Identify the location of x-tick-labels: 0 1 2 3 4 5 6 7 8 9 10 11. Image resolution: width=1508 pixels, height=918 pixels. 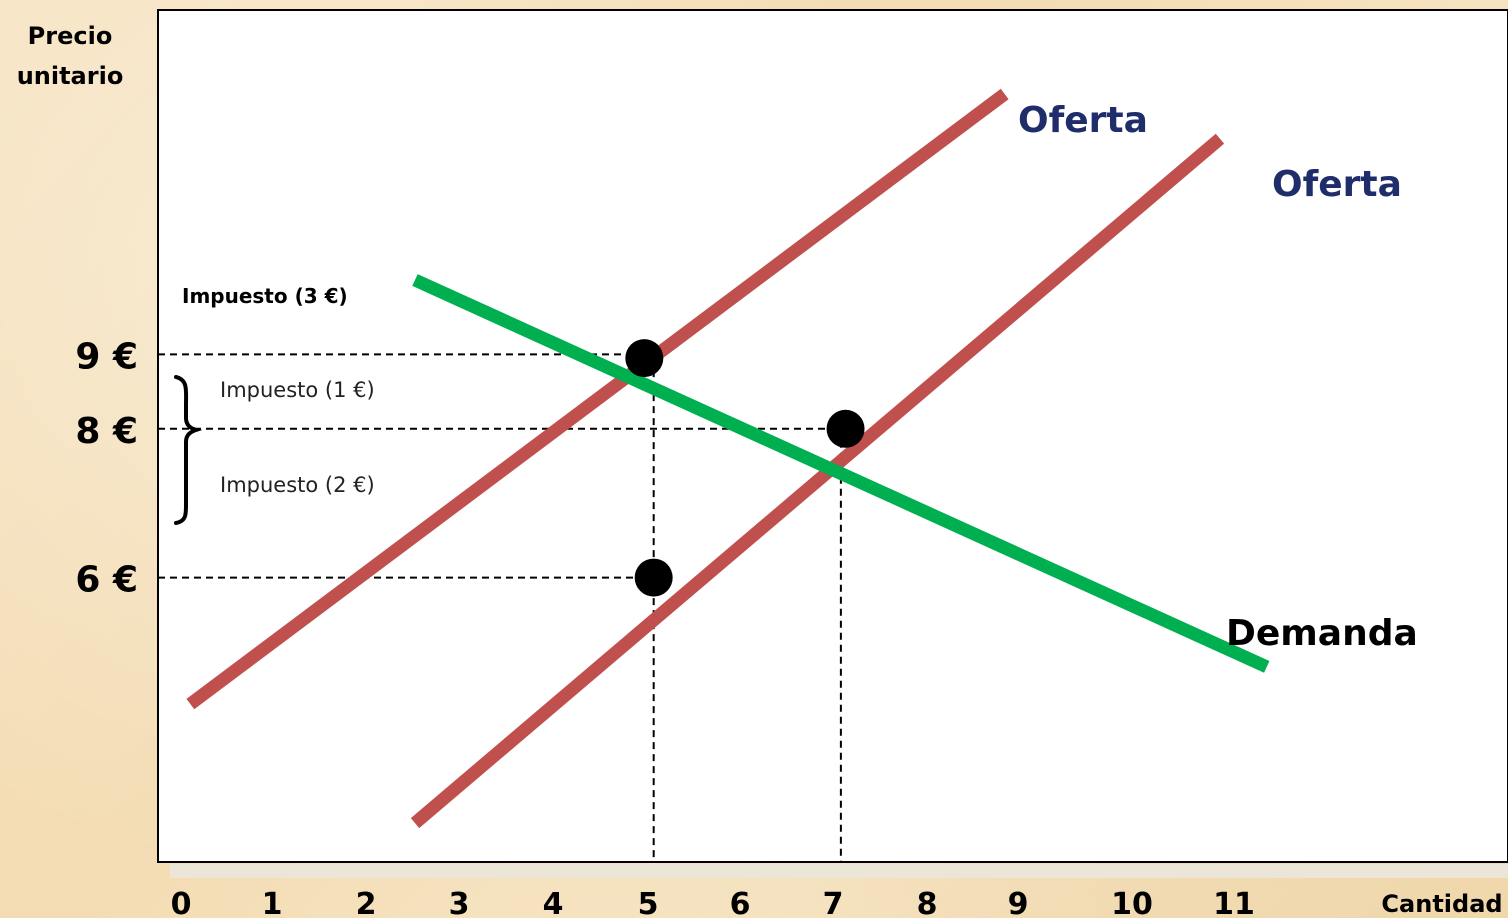
(713, 902).